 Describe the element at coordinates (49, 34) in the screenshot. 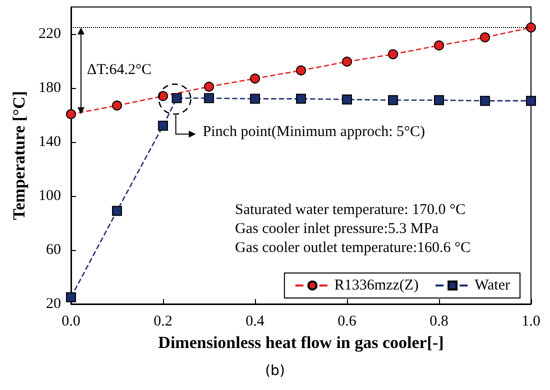

I see `y-tick-label: 220` at that location.